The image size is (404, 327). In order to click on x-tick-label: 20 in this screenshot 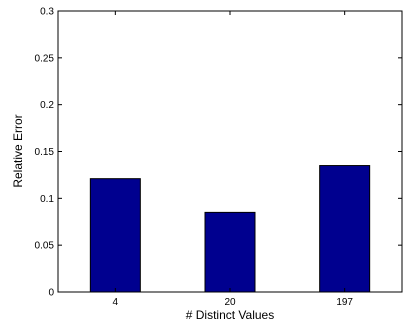, I will do `click(230, 302)`.